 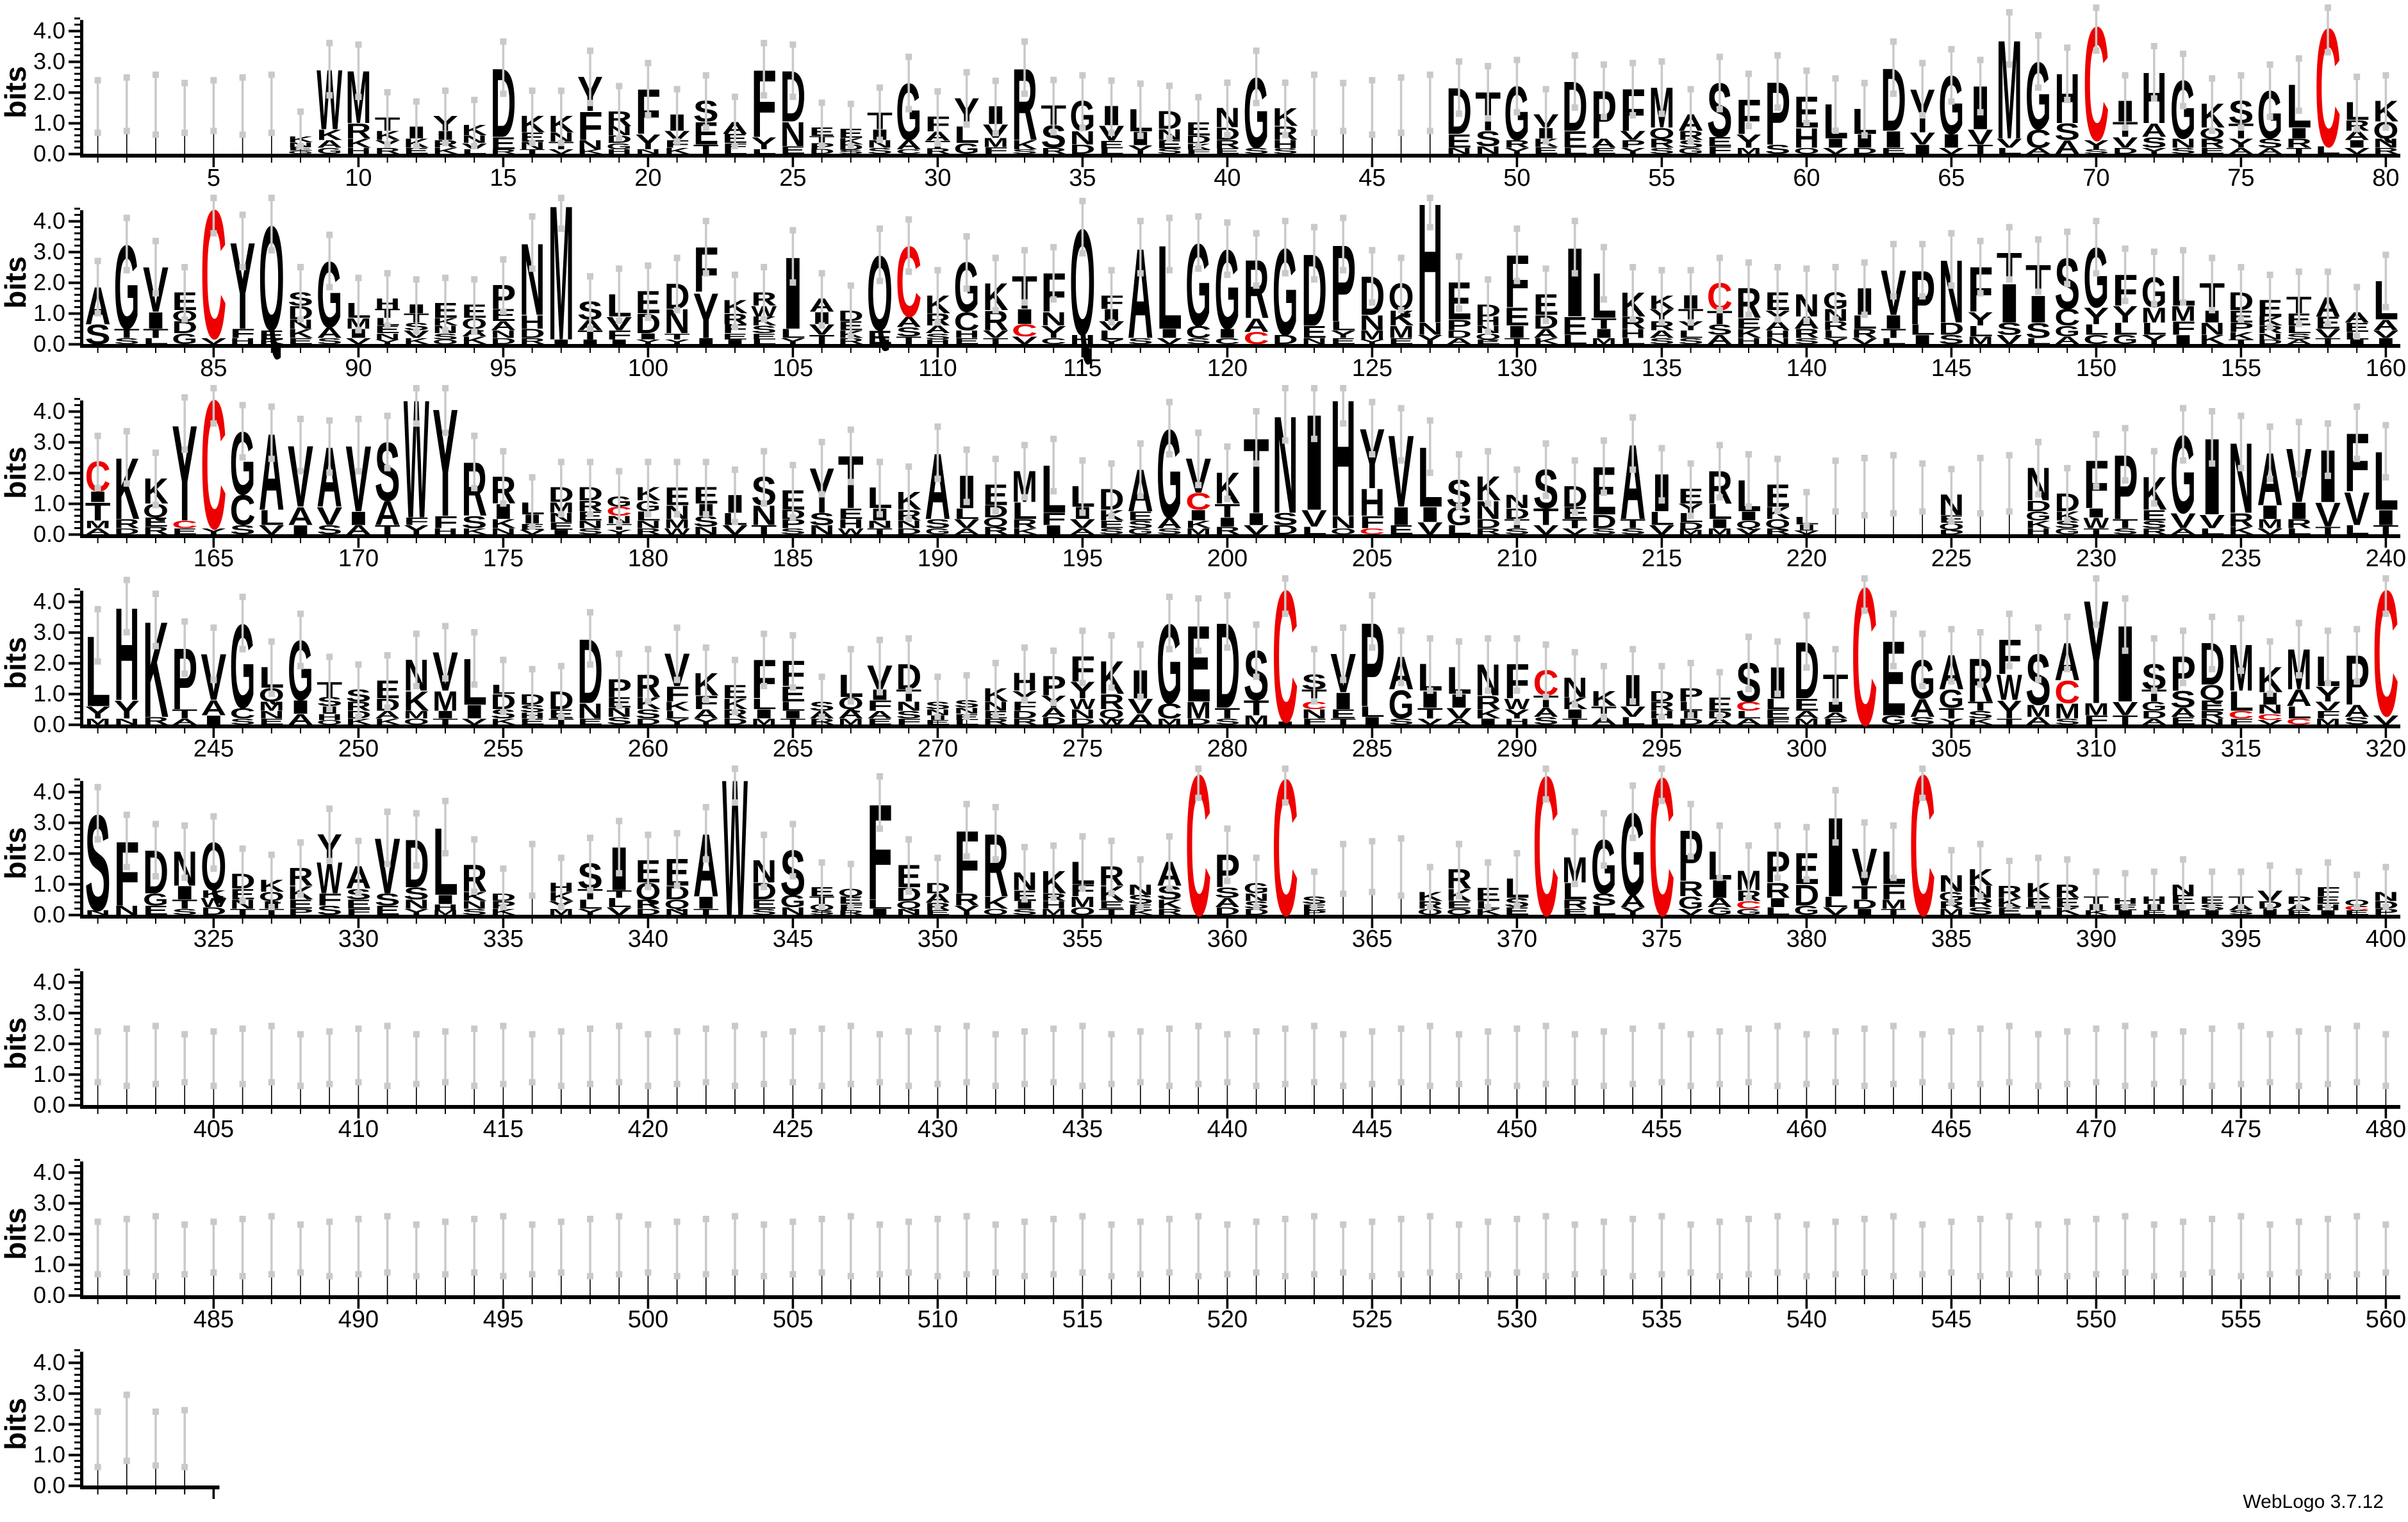 What do you see at coordinates (149, 1492) in the screenshot?
I see `x-axis` at bounding box center [149, 1492].